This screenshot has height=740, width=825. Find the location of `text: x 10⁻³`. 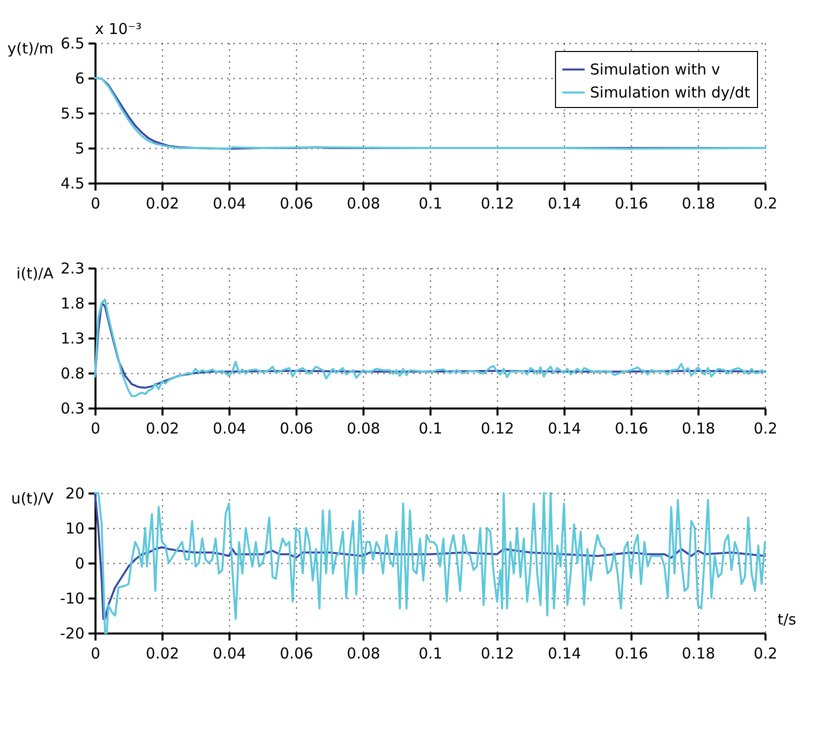

text: x 10⁻³ is located at coordinates (118, 29).